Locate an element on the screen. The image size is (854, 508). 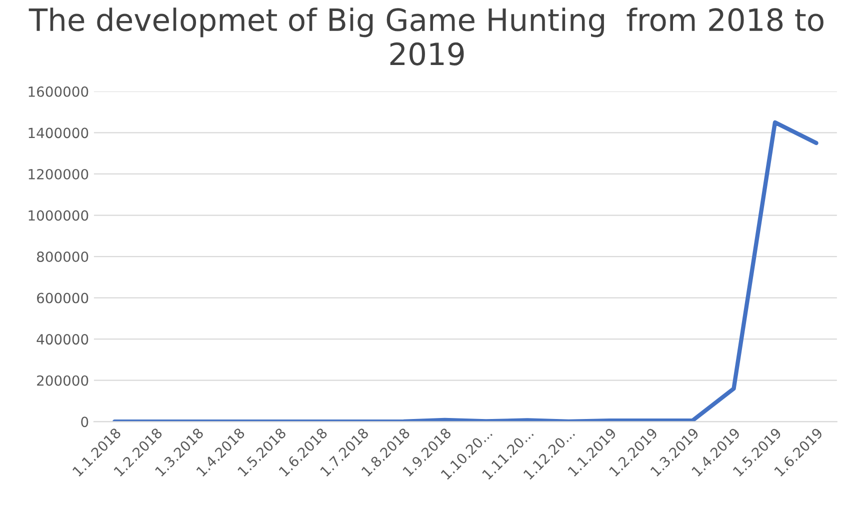
y-tick-label: 1000000 is located at coordinates (58, 215).